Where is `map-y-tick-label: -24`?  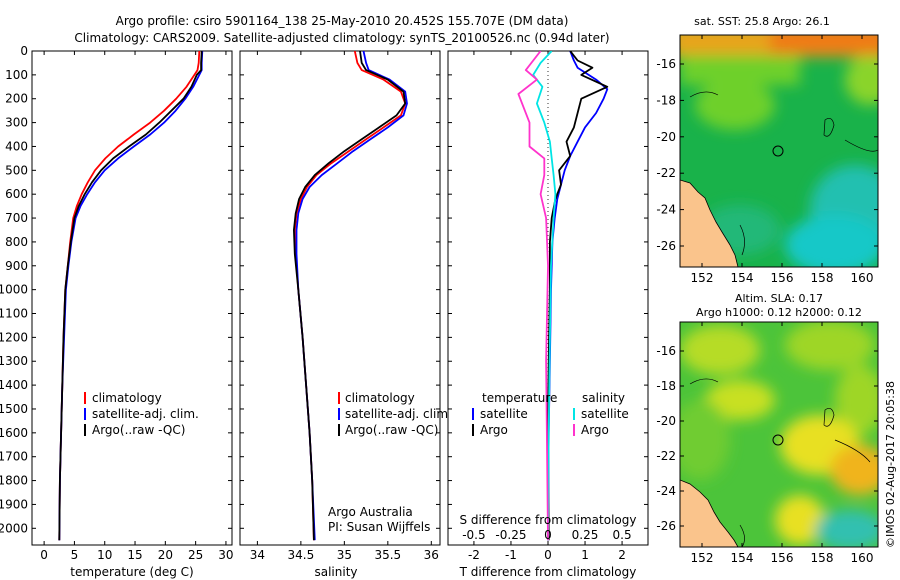 map-y-tick-label: -24 is located at coordinates (666, 210).